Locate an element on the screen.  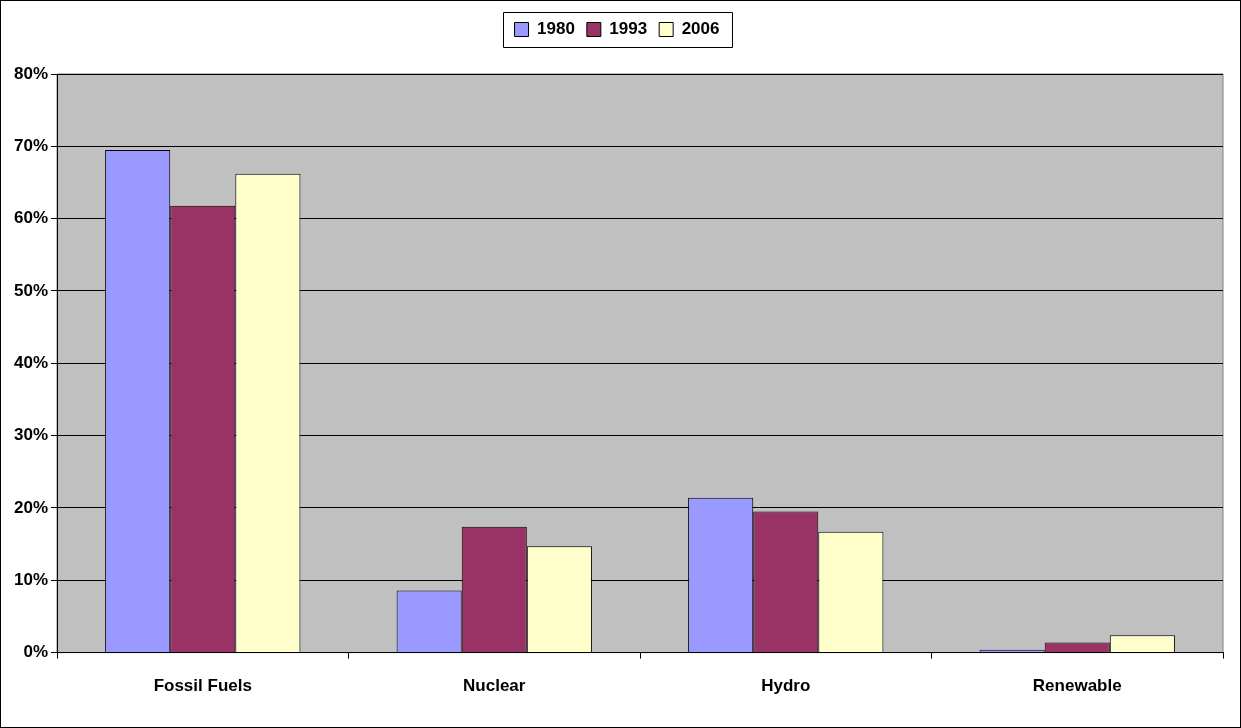
y-tick-label: 70% is located at coordinates (31, 146).